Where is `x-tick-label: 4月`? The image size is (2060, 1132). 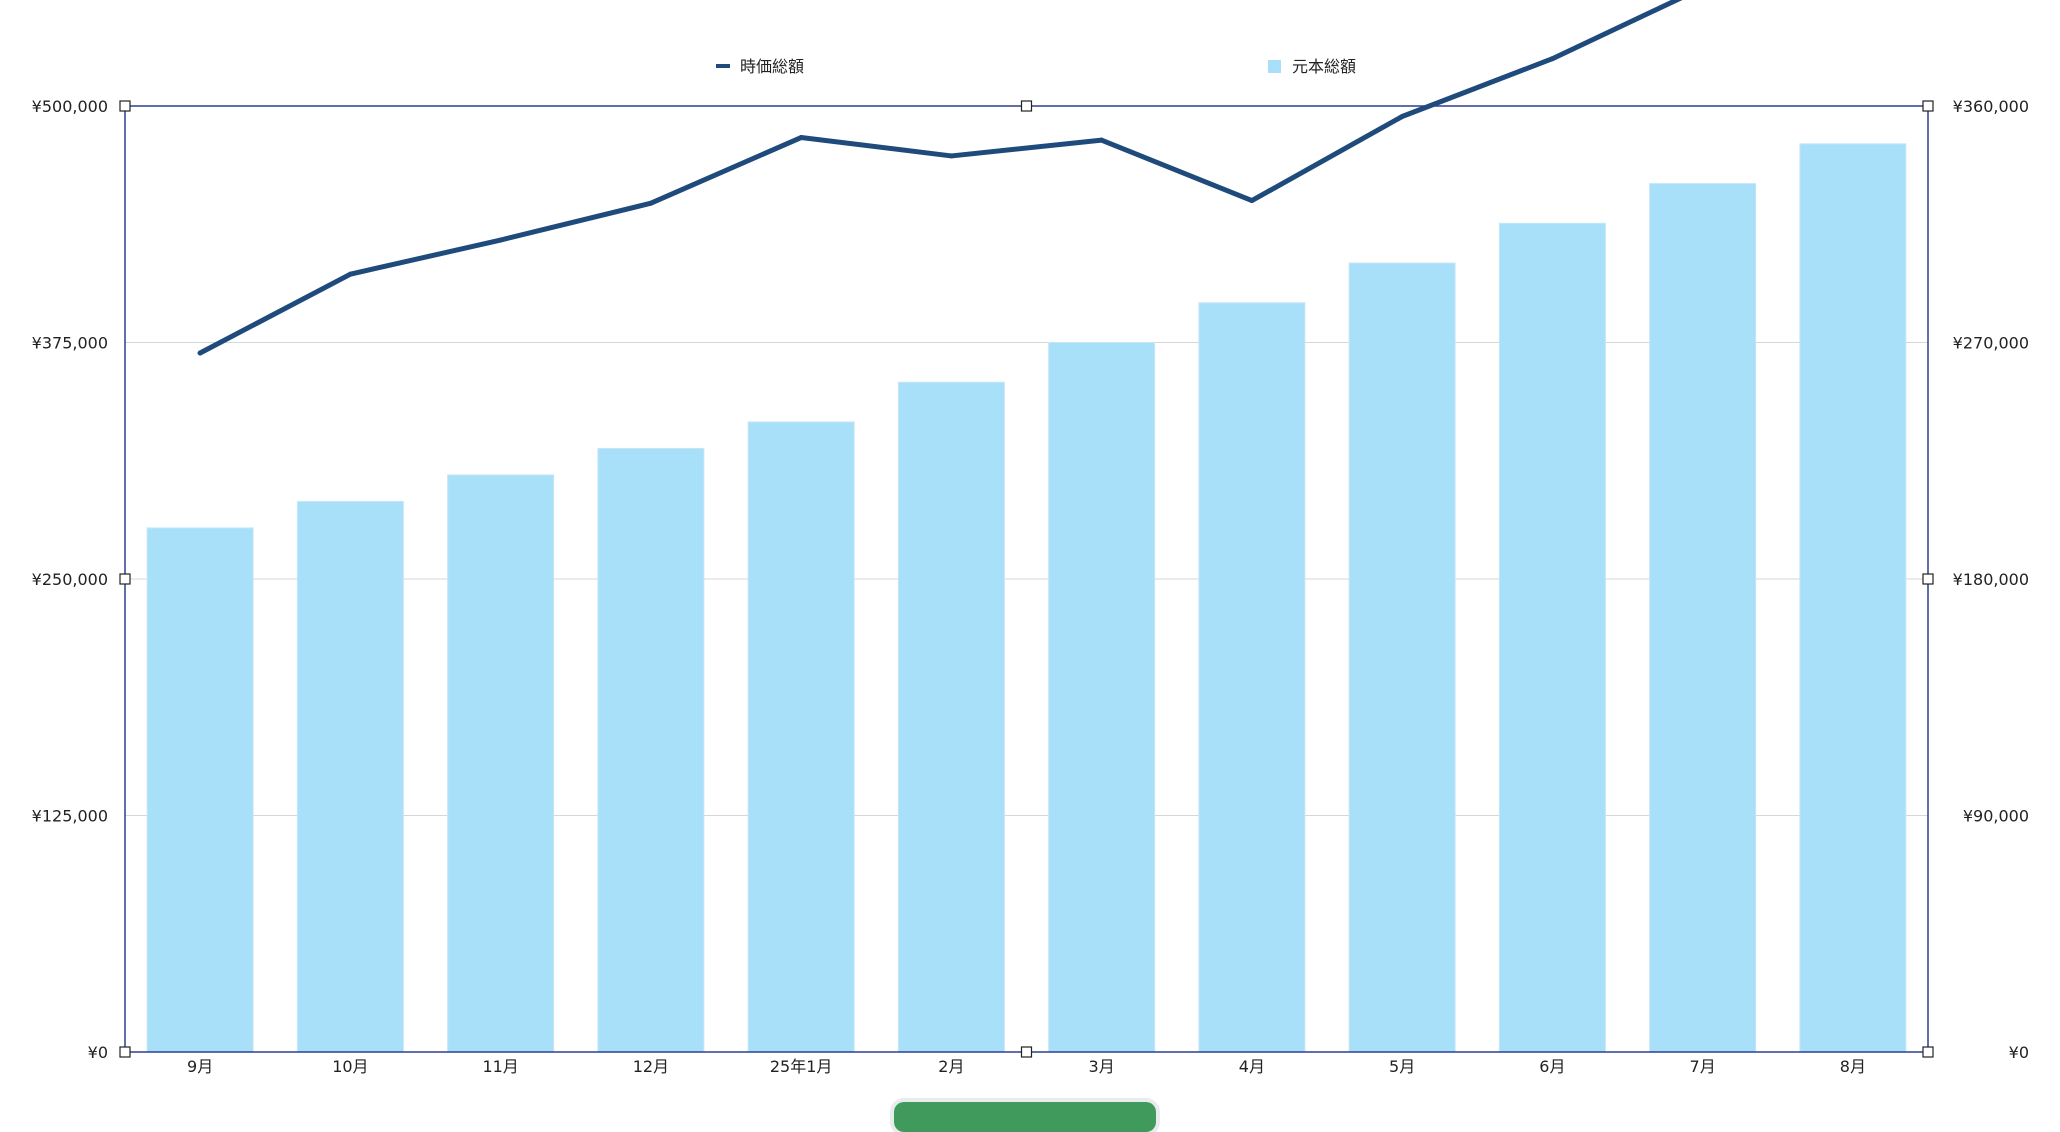
x-tick-label: 4月 is located at coordinates (1252, 1066).